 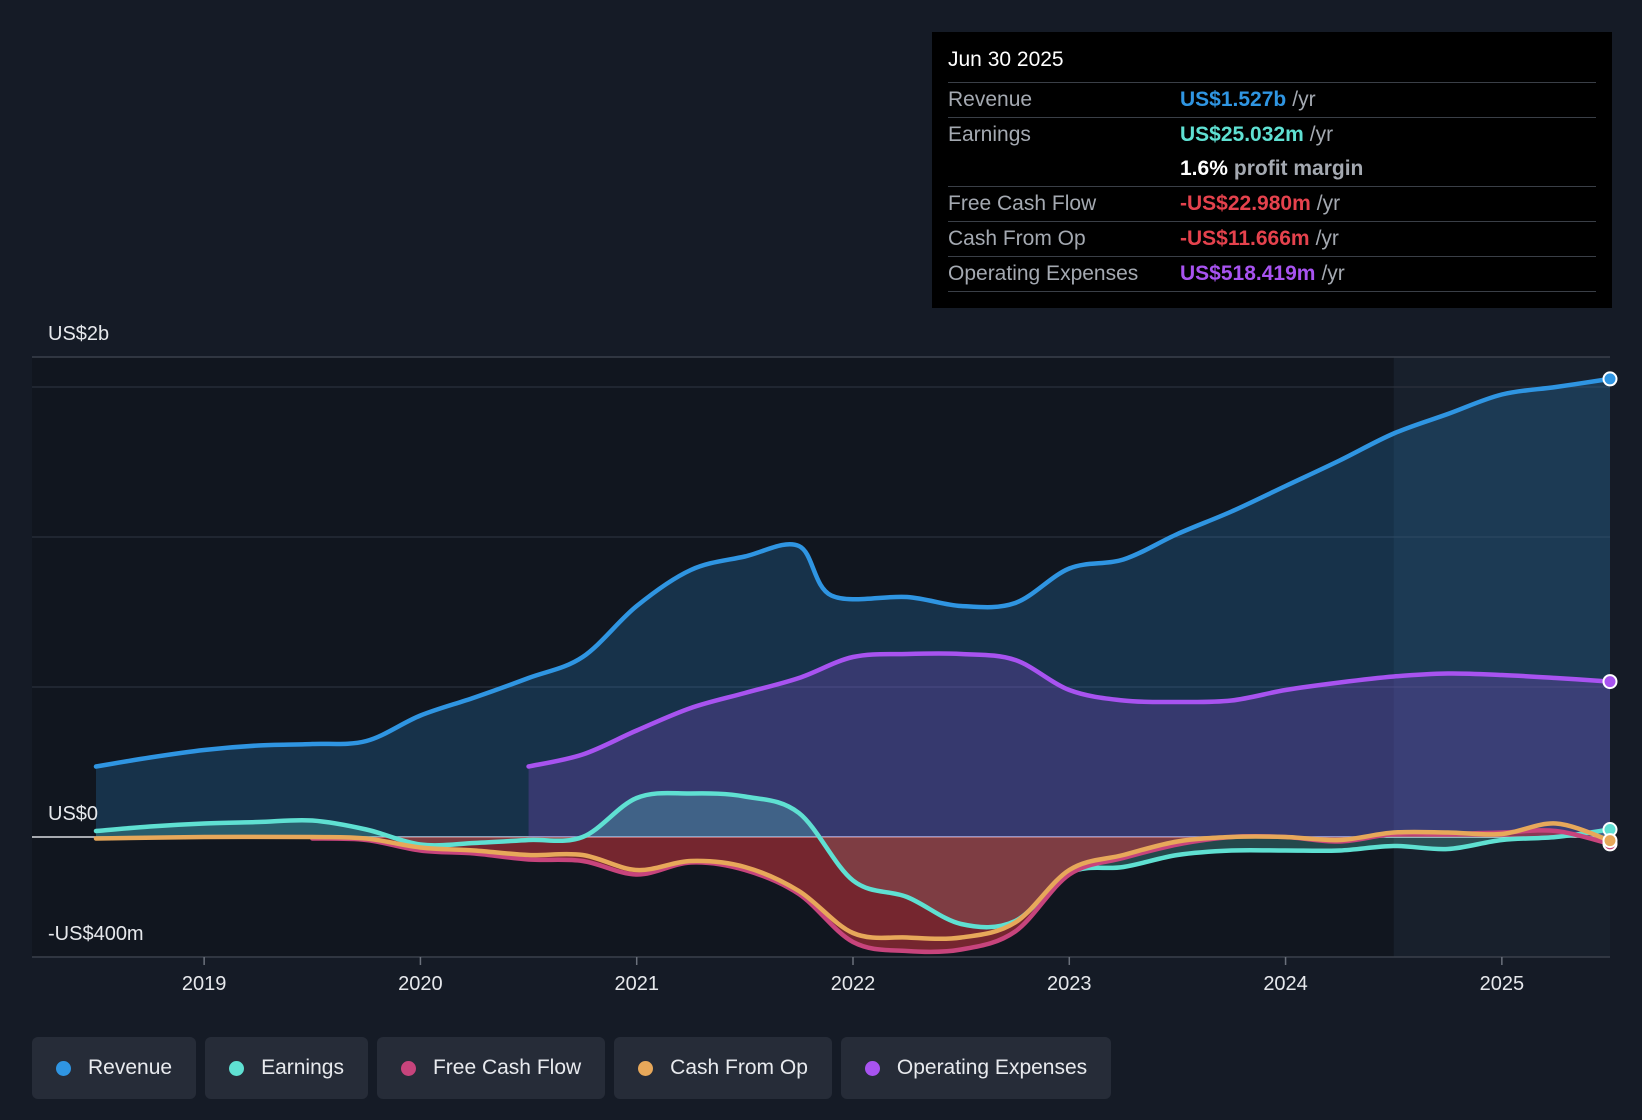 What do you see at coordinates (1043, 273) in the screenshot?
I see `tooltip-label: Operating Expenses` at bounding box center [1043, 273].